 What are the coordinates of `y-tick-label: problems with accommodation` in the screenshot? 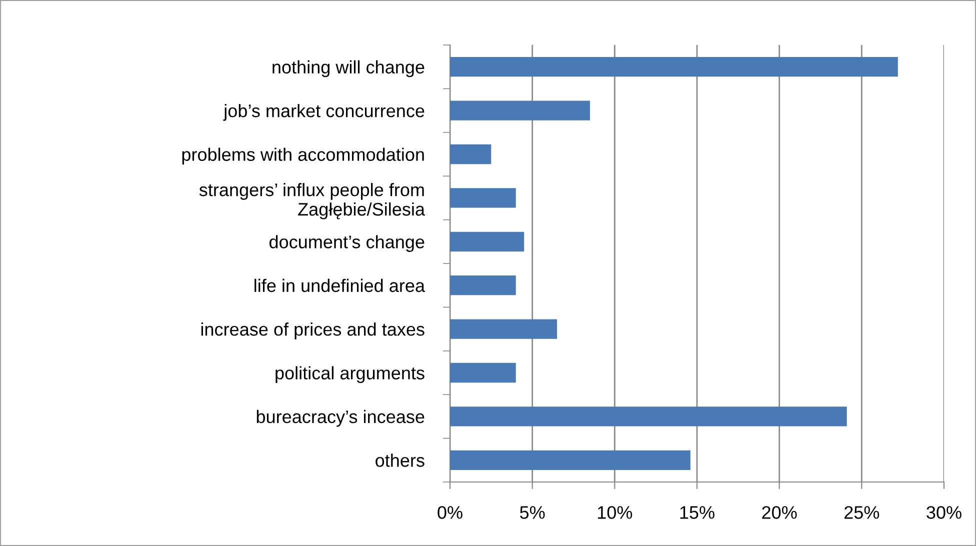 It's located at (303, 156).